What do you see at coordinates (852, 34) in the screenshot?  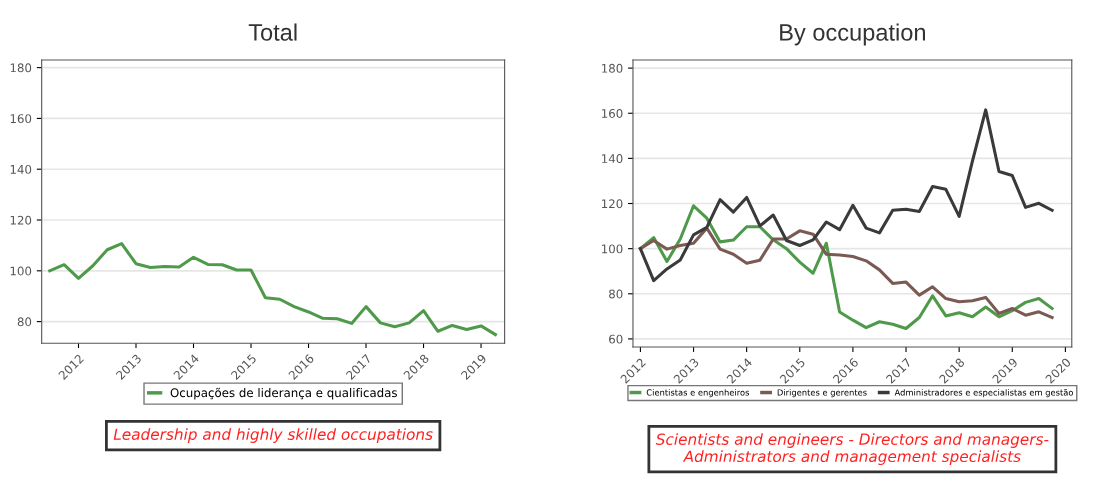 I see `chart-title: By occupation` at bounding box center [852, 34].